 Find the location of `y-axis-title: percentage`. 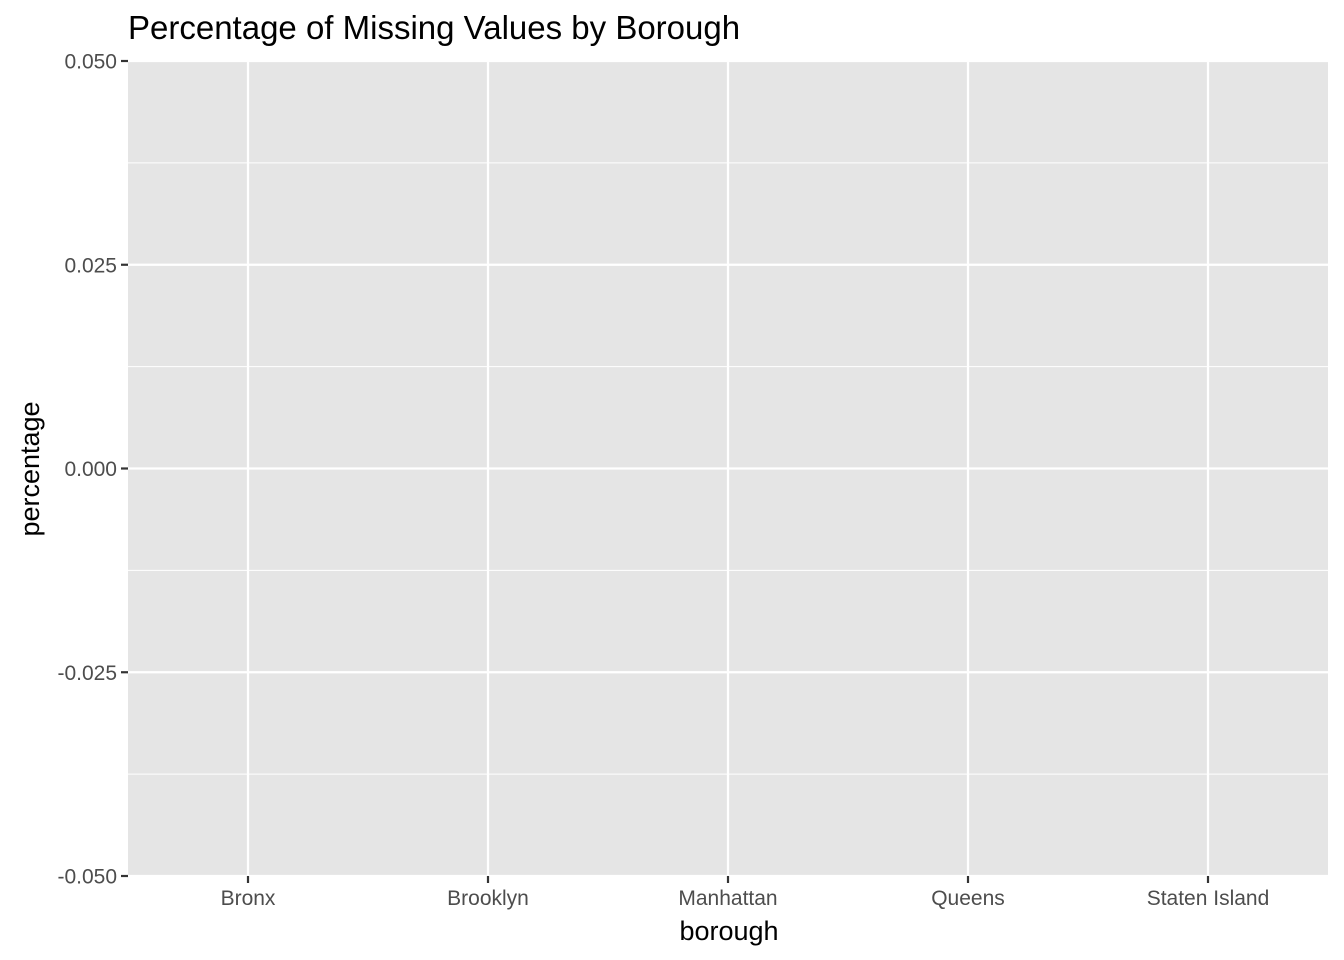

y-axis-title: percentage is located at coordinates (30, 468).